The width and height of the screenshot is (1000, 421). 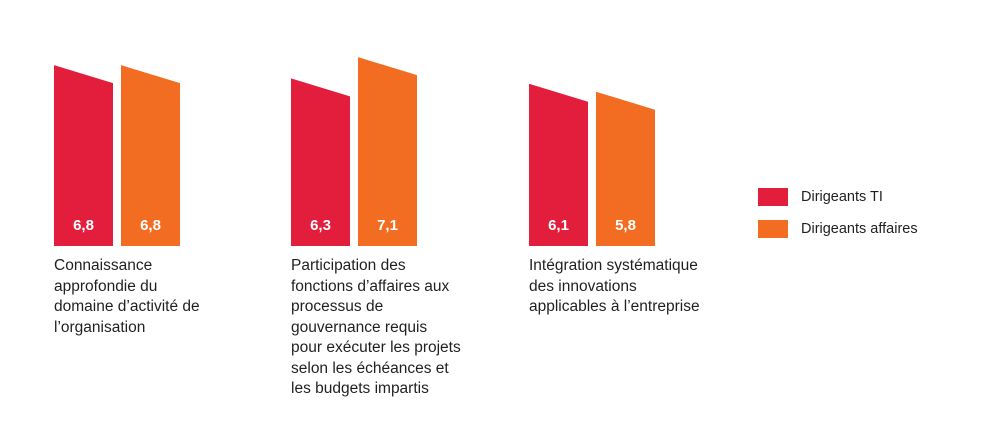 What do you see at coordinates (106, 286) in the screenshot?
I see `category-label-line: approfondie du` at bounding box center [106, 286].